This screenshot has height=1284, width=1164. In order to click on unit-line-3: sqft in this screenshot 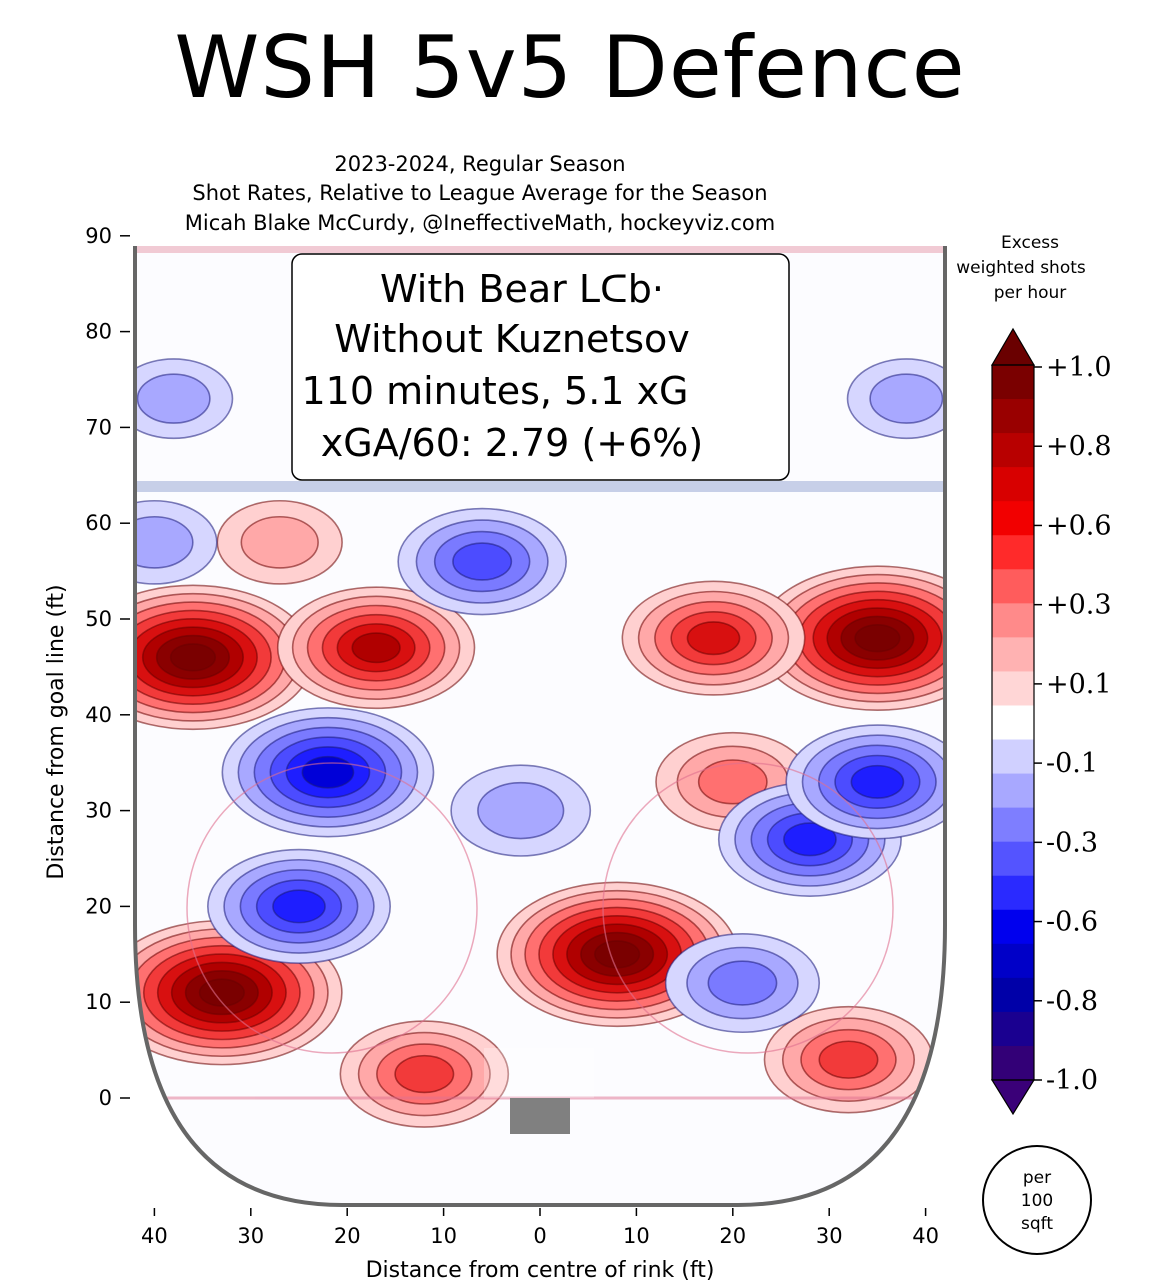, I will do `click(1037, 1224)`.